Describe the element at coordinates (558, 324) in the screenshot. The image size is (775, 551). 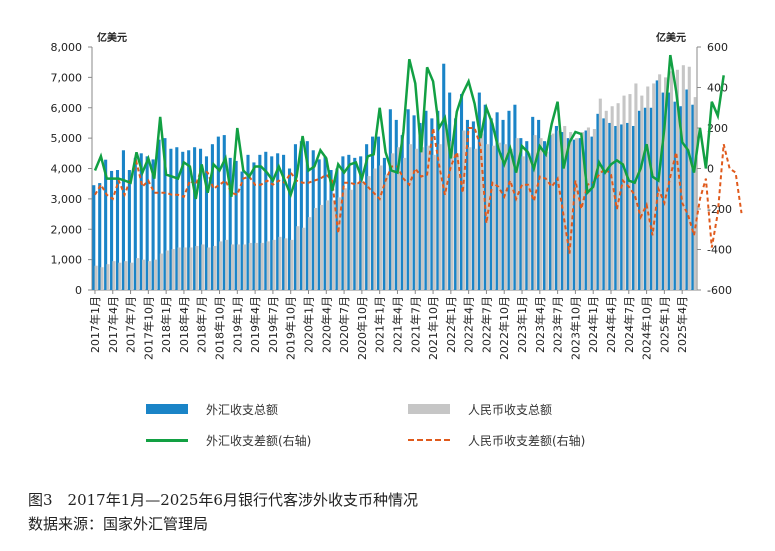
I see `x-tick-label: 2023年7月` at that location.